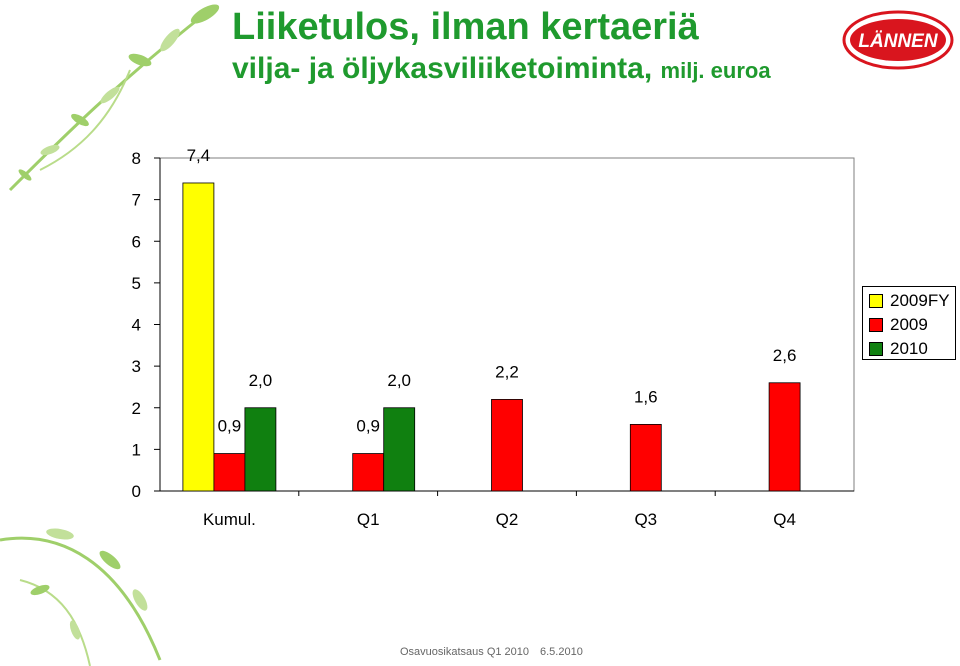  I want to click on bar-2010-kumul, so click(260, 449).